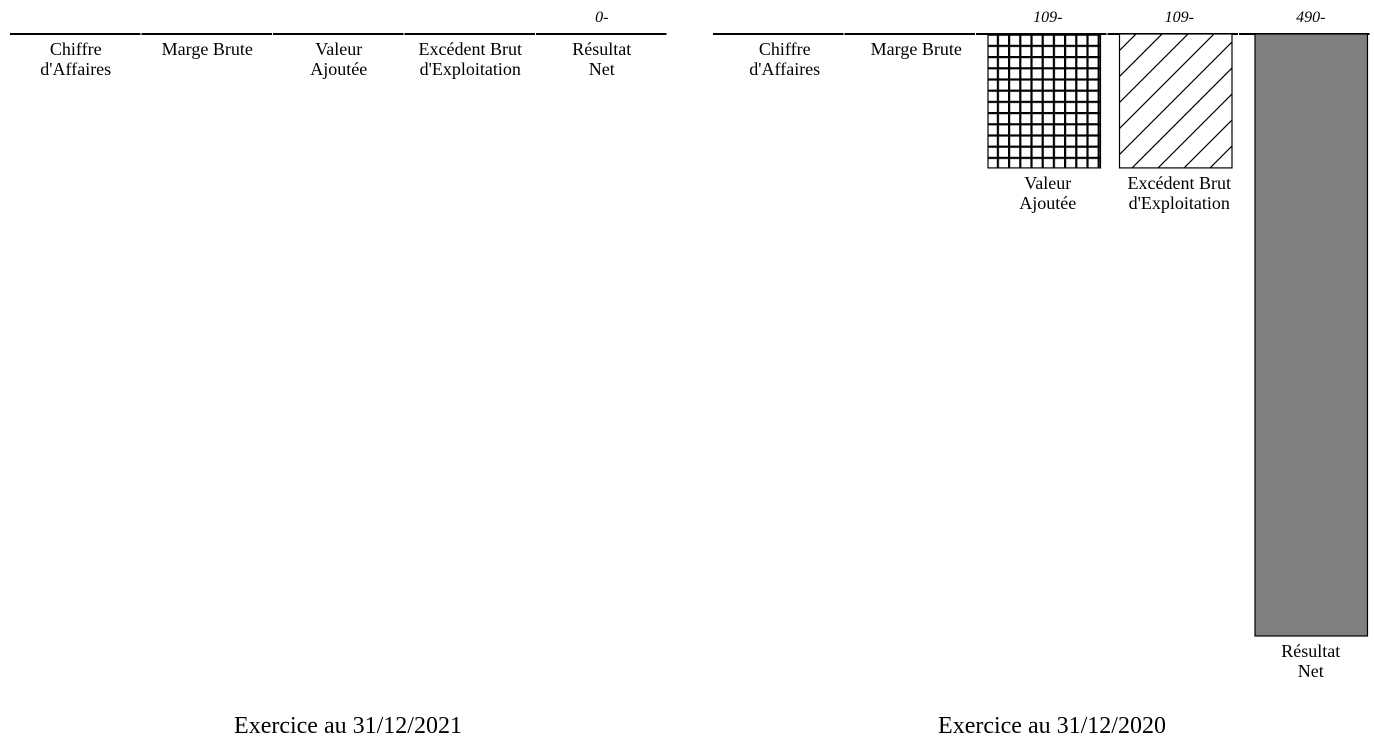 Image resolution: width=1374 pixels, height=743 pixels. Describe the element at coordinates (1175, 101) in the screenshot. I see `bar-ebe` at that location.